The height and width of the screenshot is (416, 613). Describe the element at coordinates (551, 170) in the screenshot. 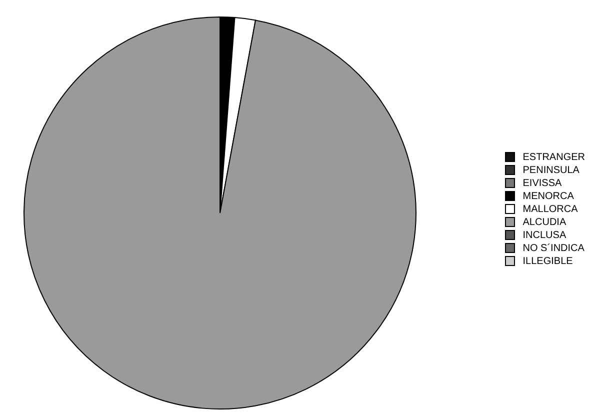

I see `legend-label: PENINSULA` at that location.